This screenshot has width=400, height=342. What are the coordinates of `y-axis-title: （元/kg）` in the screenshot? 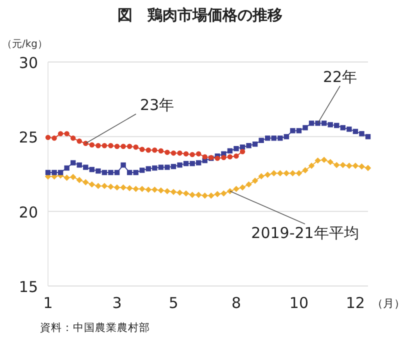 It's located at (25, 44).